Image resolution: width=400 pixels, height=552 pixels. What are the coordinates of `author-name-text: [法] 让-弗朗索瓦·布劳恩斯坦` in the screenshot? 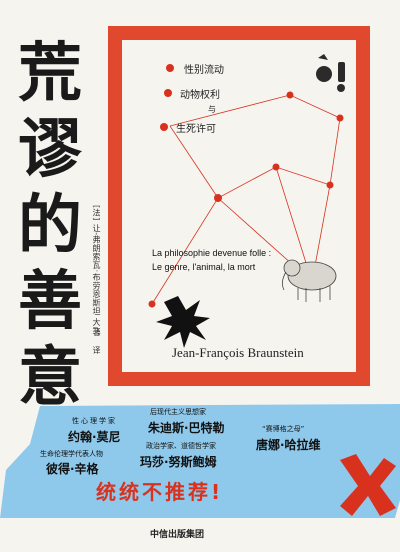 It's located at (96, 260).